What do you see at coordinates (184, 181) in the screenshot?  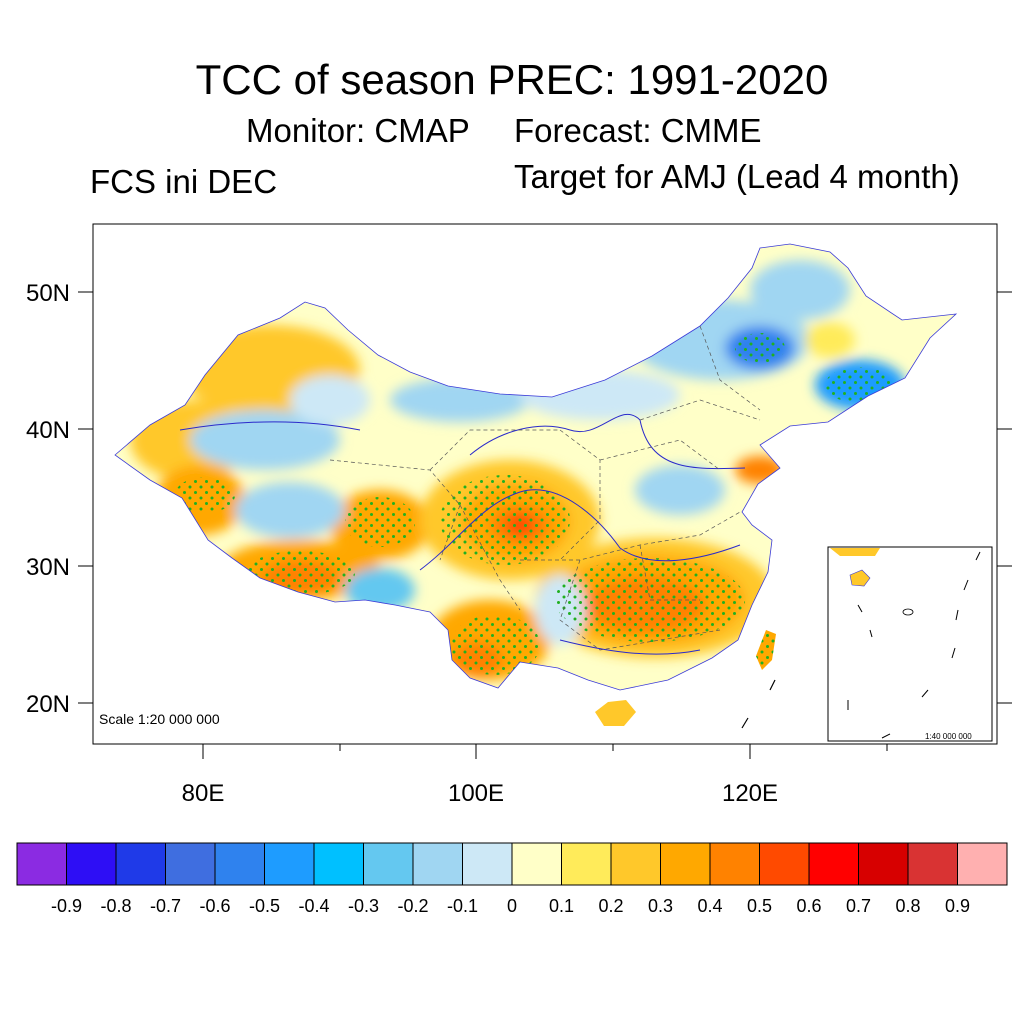 I see `init-label: FCS ini DEC` at bounding box center [184, 181].